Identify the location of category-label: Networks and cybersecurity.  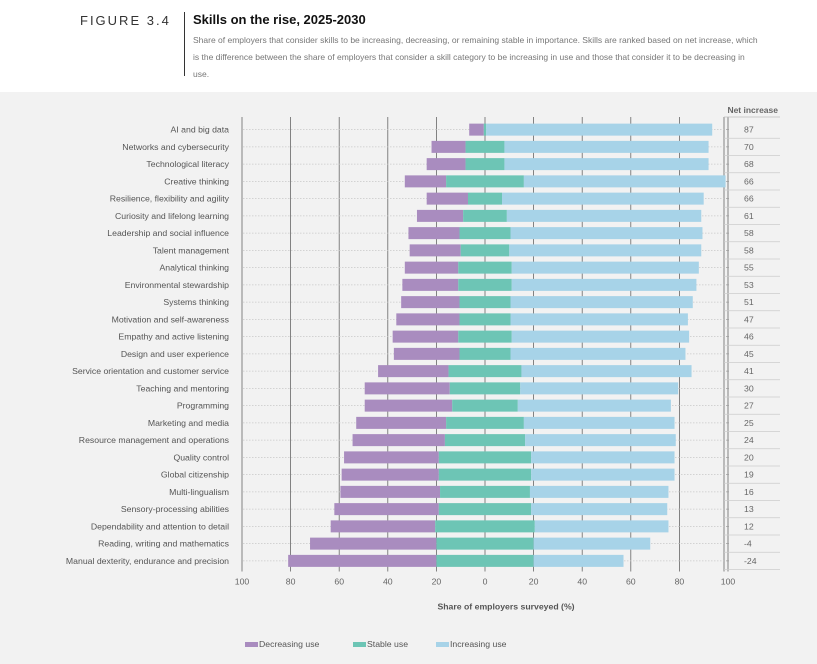
(175, 147).